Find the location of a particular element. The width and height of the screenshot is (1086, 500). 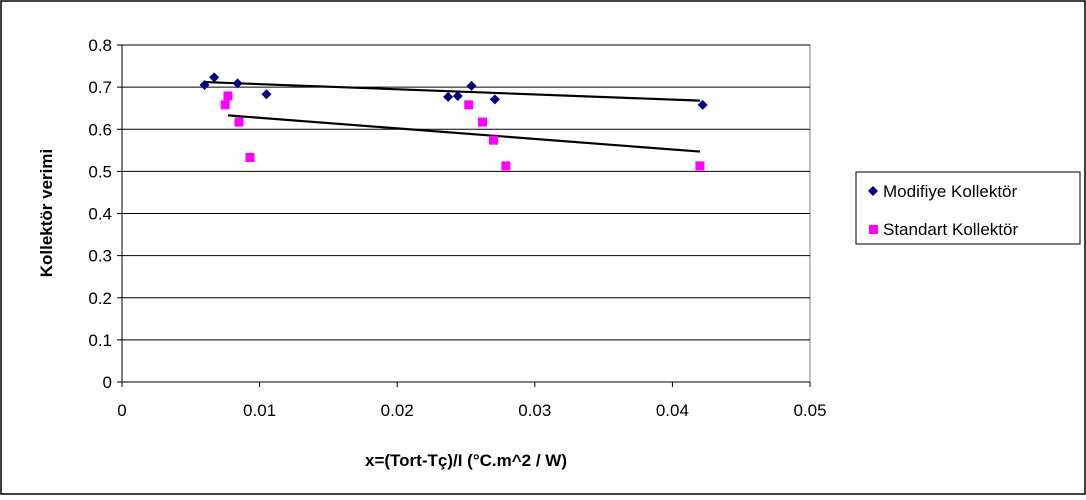

legend-box is located at coordinates (968, 208).